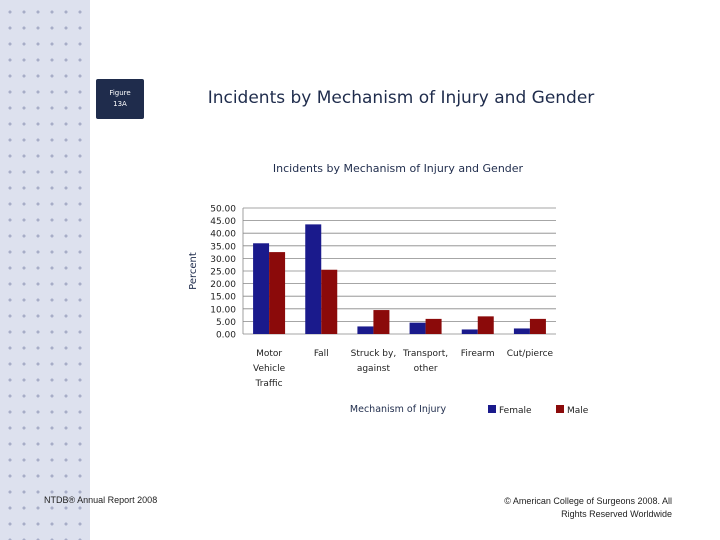  Describe the element at coordinates (321, 354) in the screenshot. I see `x-tick-label: Fall` at that location.